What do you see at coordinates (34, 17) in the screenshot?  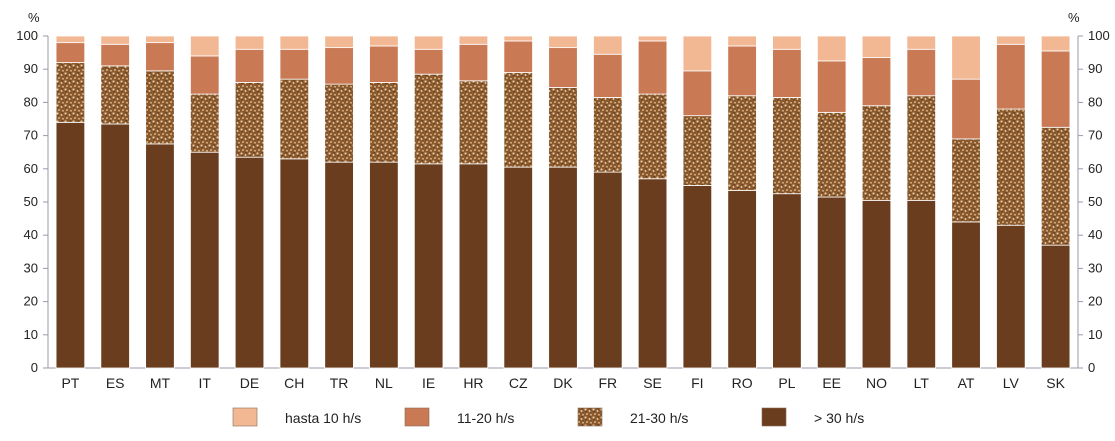 I see `left-unit-label: %` at bounding box center [34, 17].